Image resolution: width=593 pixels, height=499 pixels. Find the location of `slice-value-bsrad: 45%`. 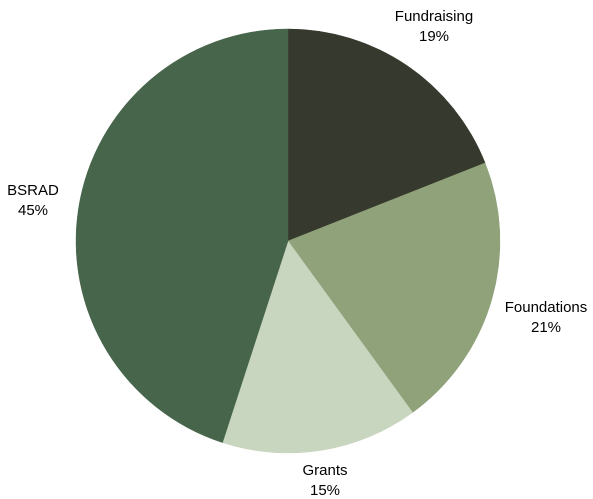

slice-value-bsrad: 45% is located at coordinates (33, 210).